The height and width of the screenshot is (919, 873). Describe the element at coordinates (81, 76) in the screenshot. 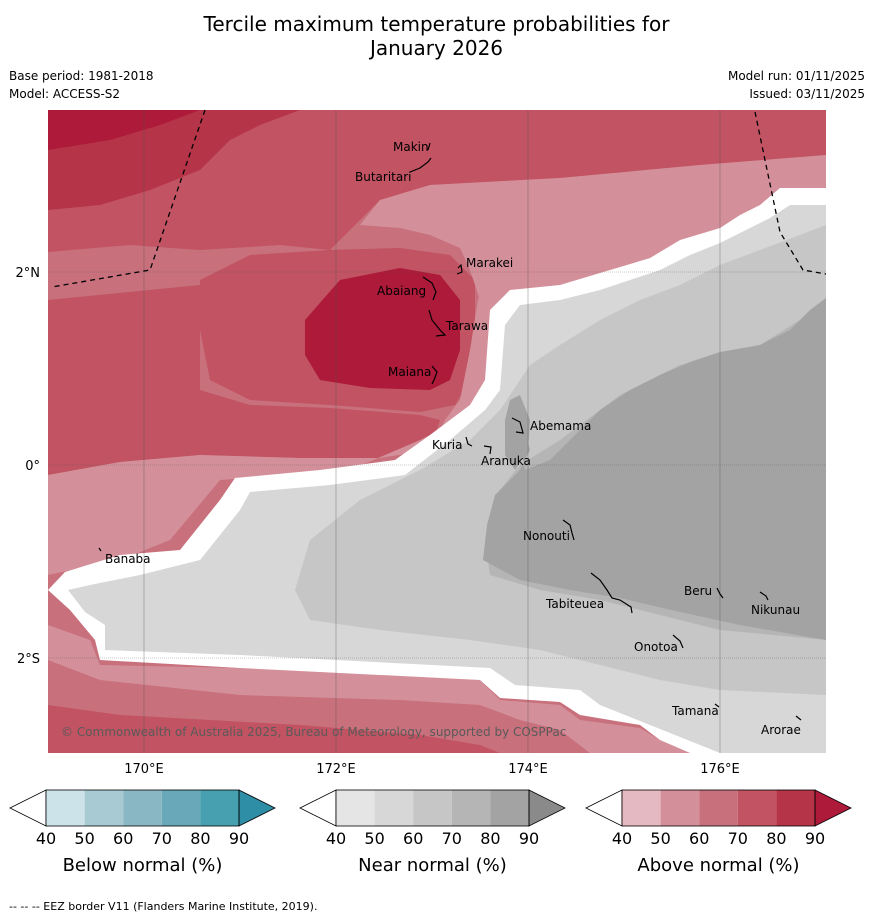

I see `base-period: Base period: 1981-2018` at that location.